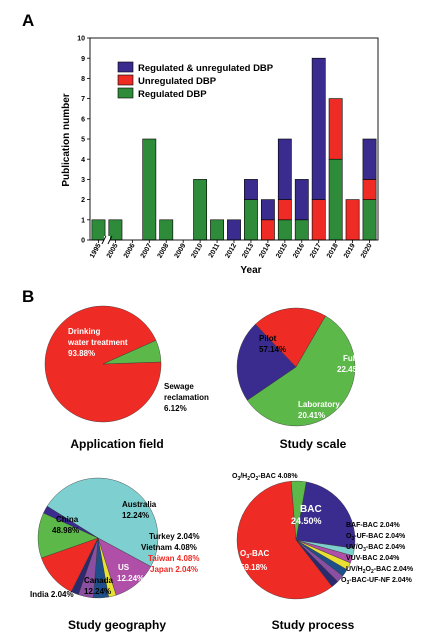  I want to click on pie-study-process-slices, so click(296, 540).